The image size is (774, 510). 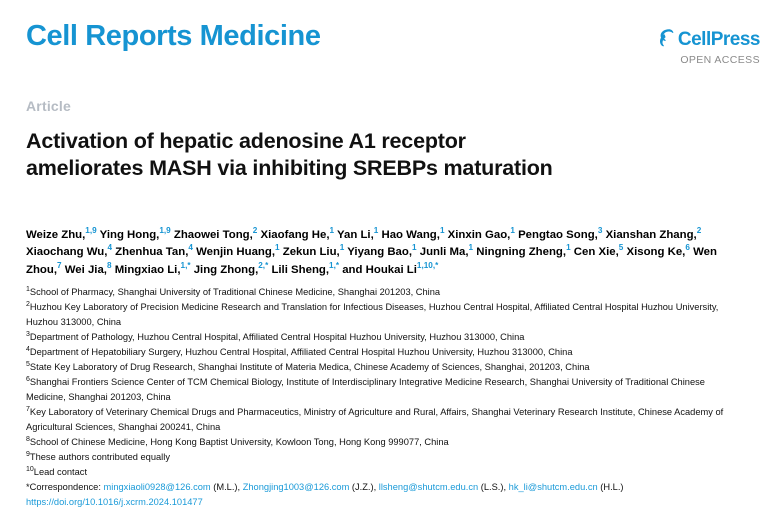 What do you see at coordinates (521, 252) in the screenshot?
I see `author-name: Ningning Zheng,` at bounding box center [521, 252].